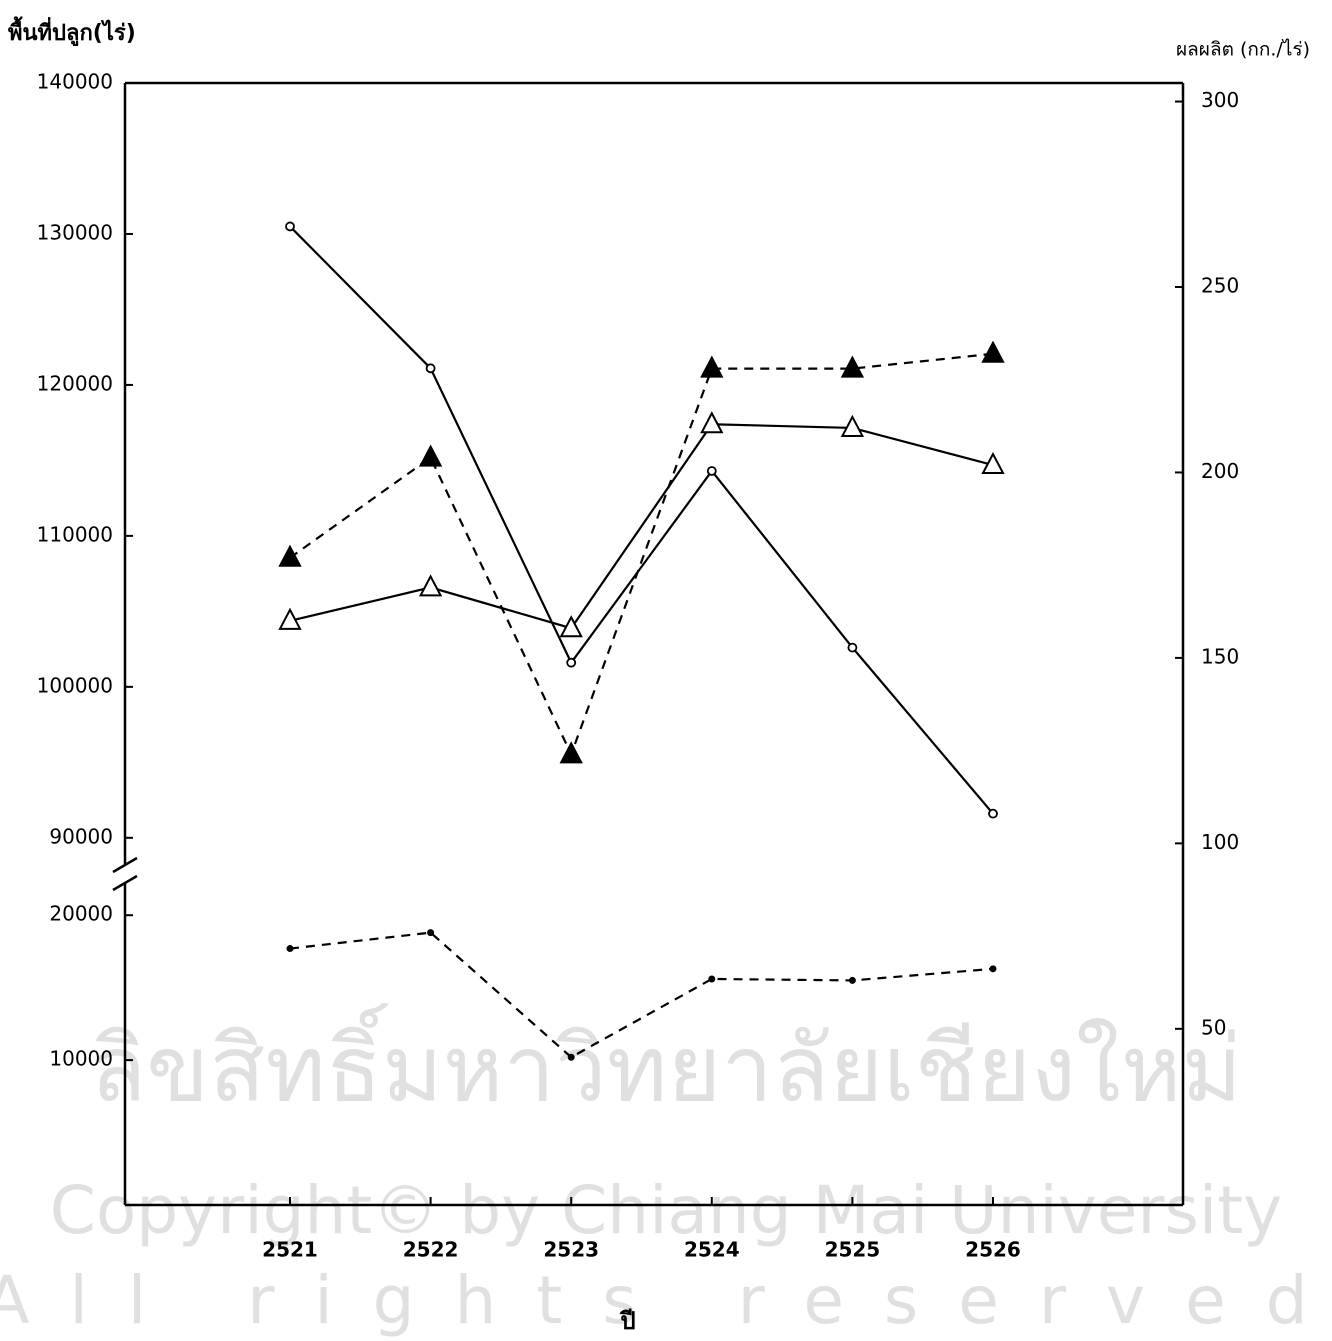 Image resolution: width=1332 pixels, height=1341 pixels. What do you see at coordinates (627, 1321) in the screenshot?
I see `x-axis-label: ปี` at bounding box center [627, 1321].